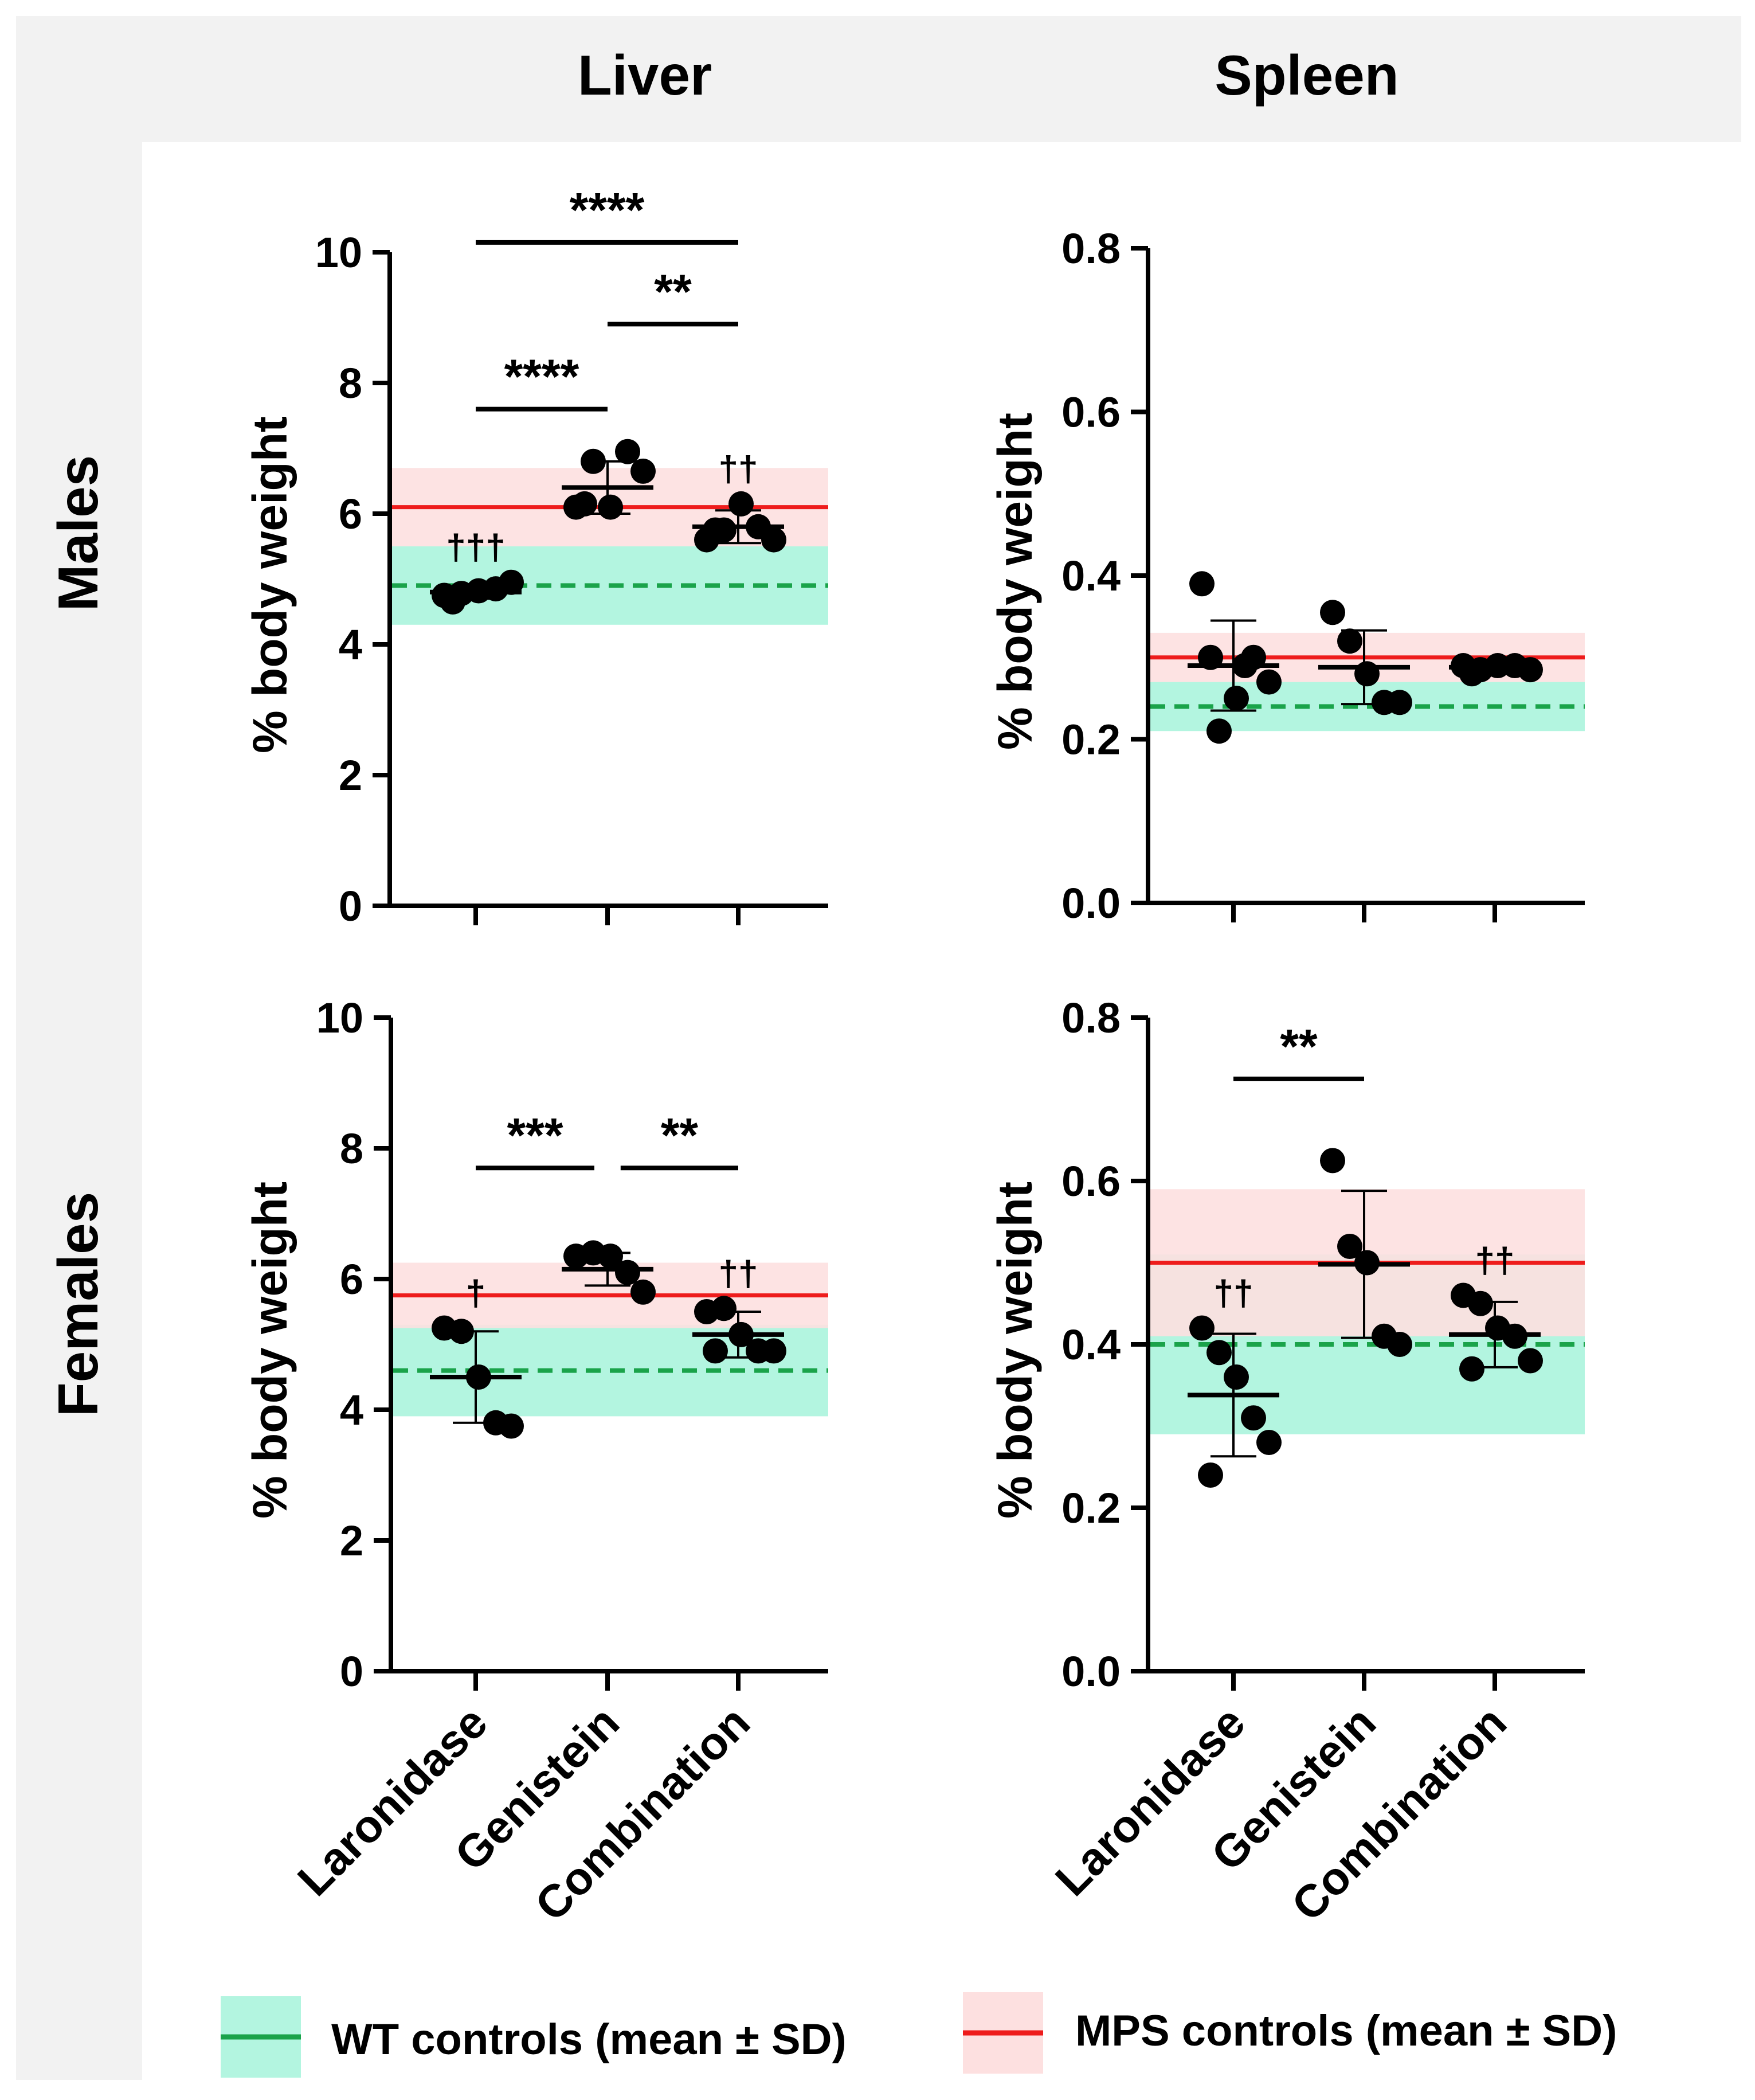 The image size is (1755, 2100). Describe the element at coordinates (1306, 75) in the screenshot. I see `column-title-spleen: Spleen` at that location.